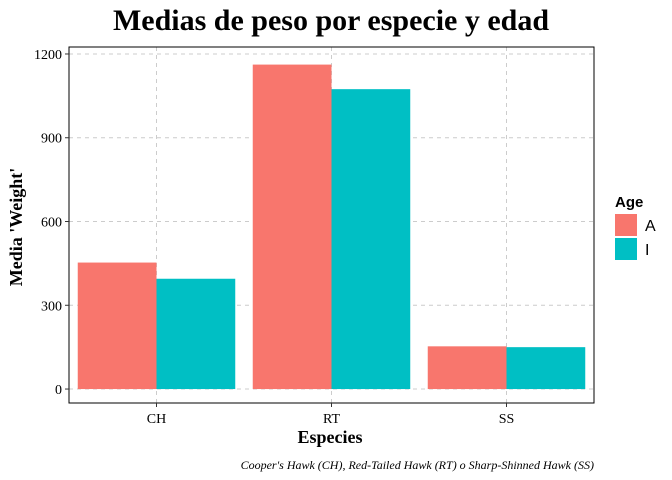 The image size is (672, 480). I want to click on y-tick-label: 300, so click(51, 306).